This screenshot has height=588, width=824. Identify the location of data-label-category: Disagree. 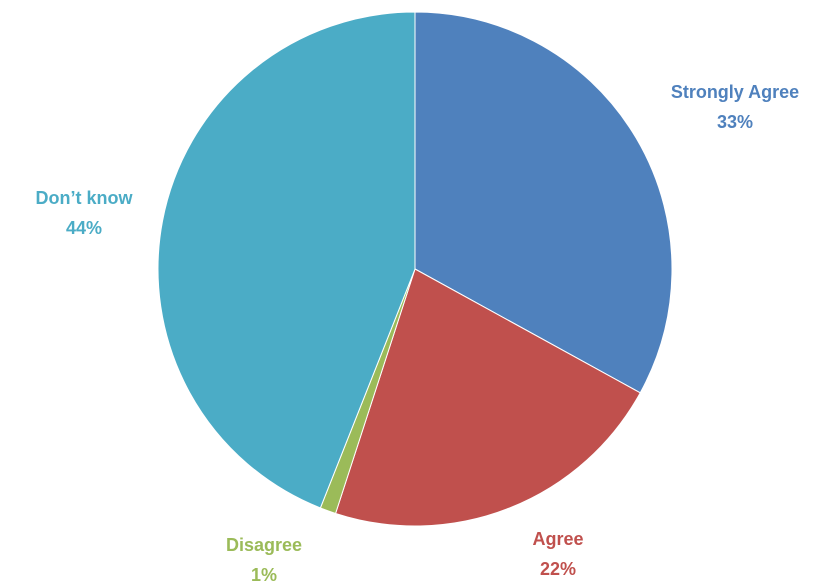
(264, 545).